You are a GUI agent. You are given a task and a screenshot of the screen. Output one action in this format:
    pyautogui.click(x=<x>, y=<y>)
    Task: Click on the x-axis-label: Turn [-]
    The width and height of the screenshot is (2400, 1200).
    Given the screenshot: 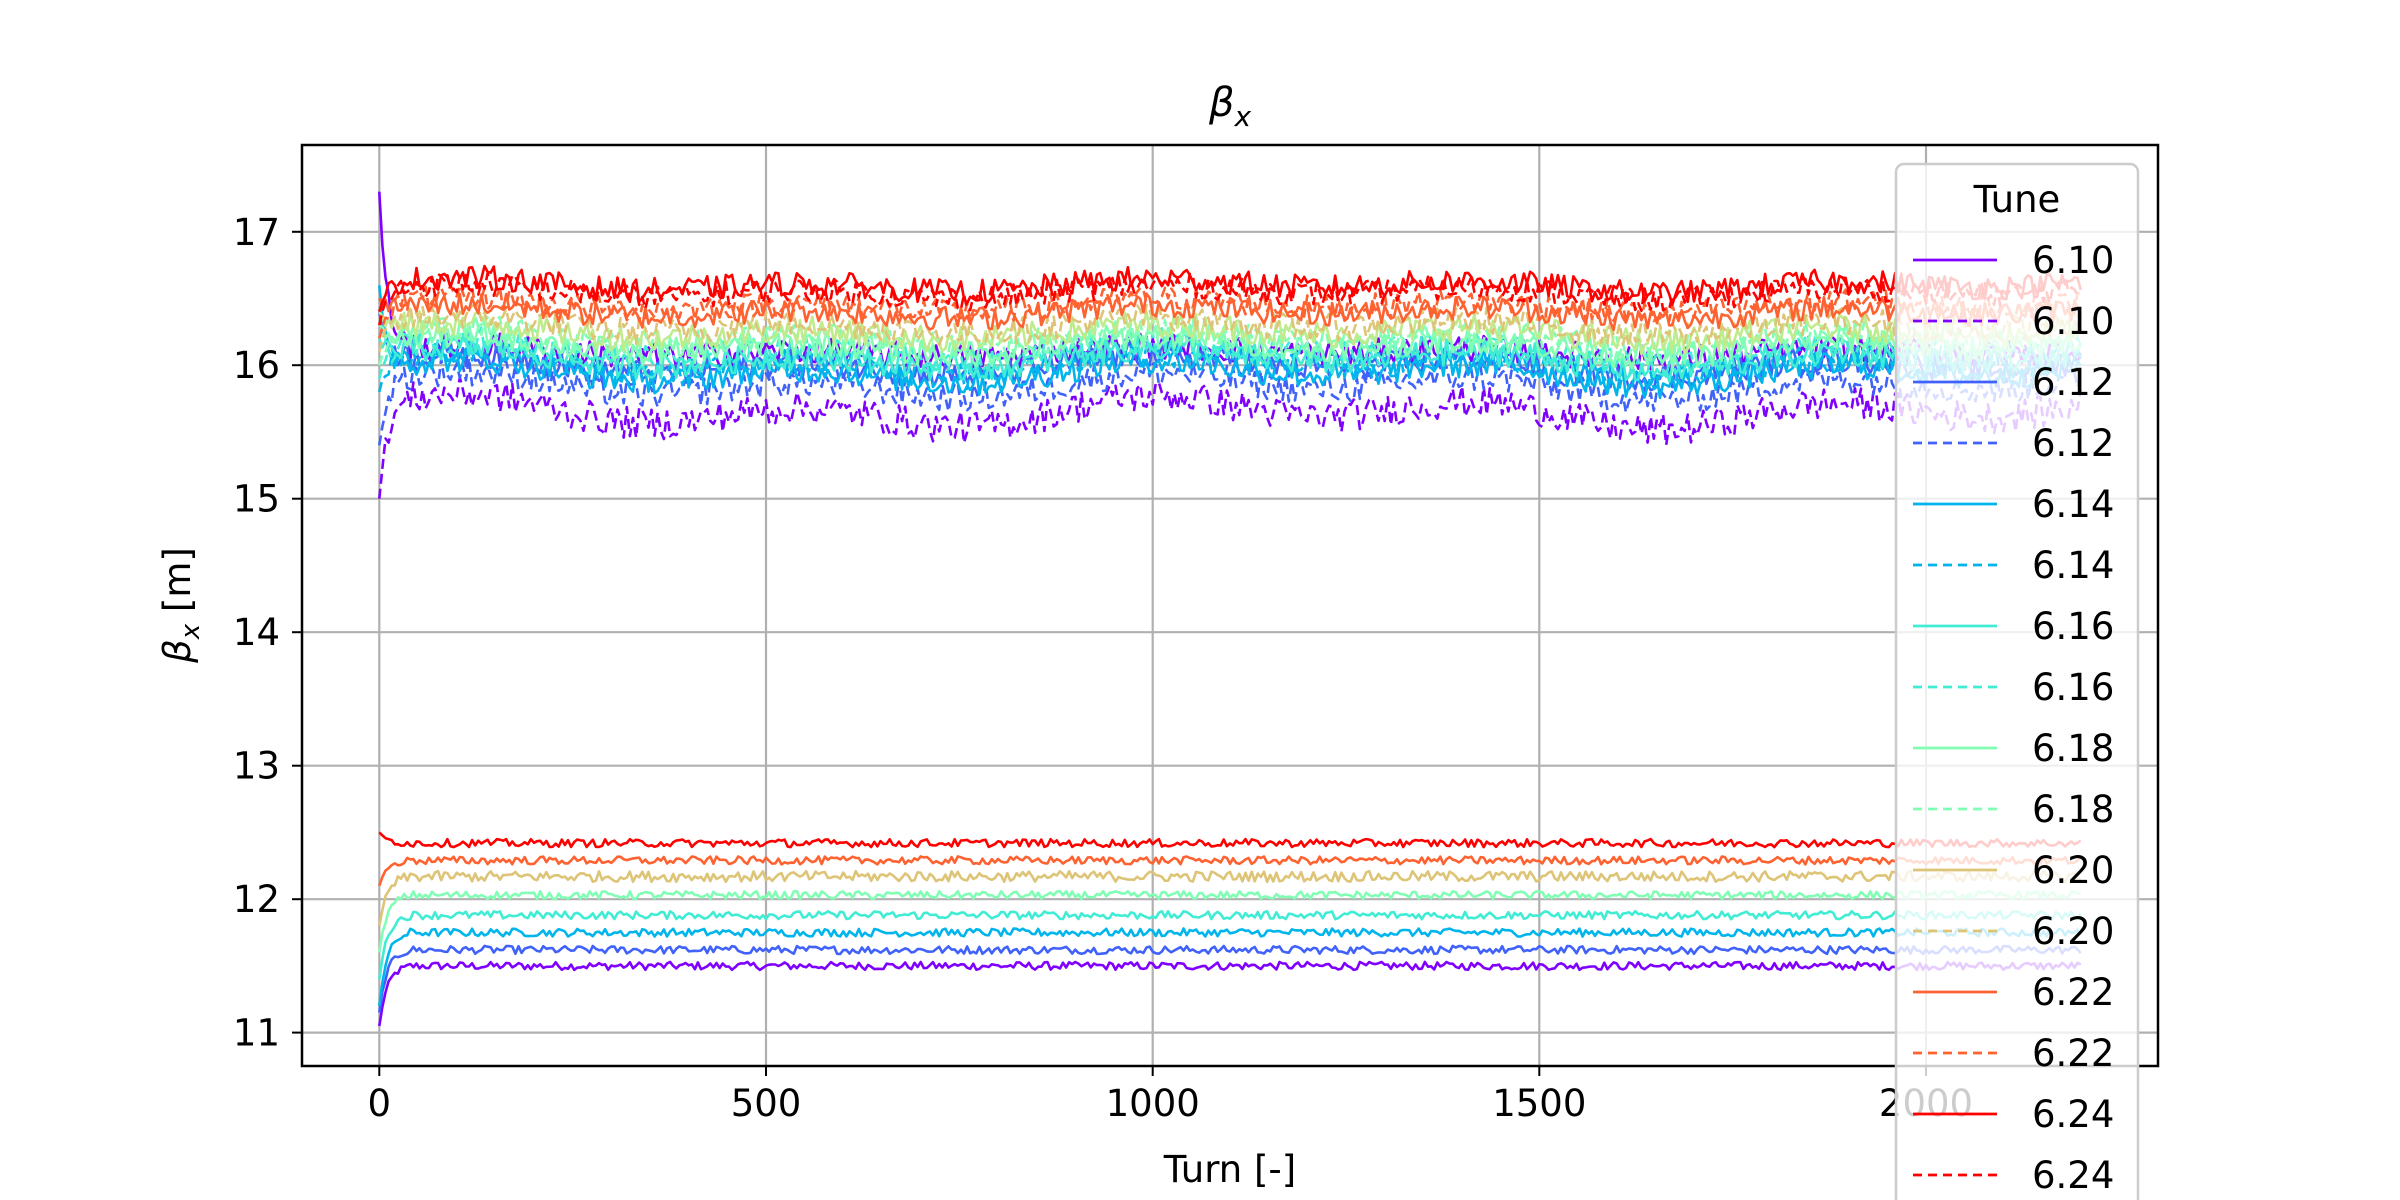 What is the action you would take?
    pyautogui.click(x=1229, y=1169)
    